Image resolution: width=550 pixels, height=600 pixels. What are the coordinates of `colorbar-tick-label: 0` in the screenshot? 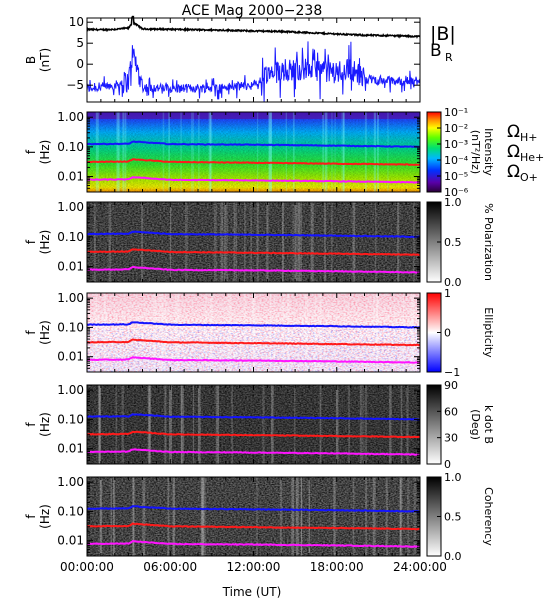 It's located at (447, 333).